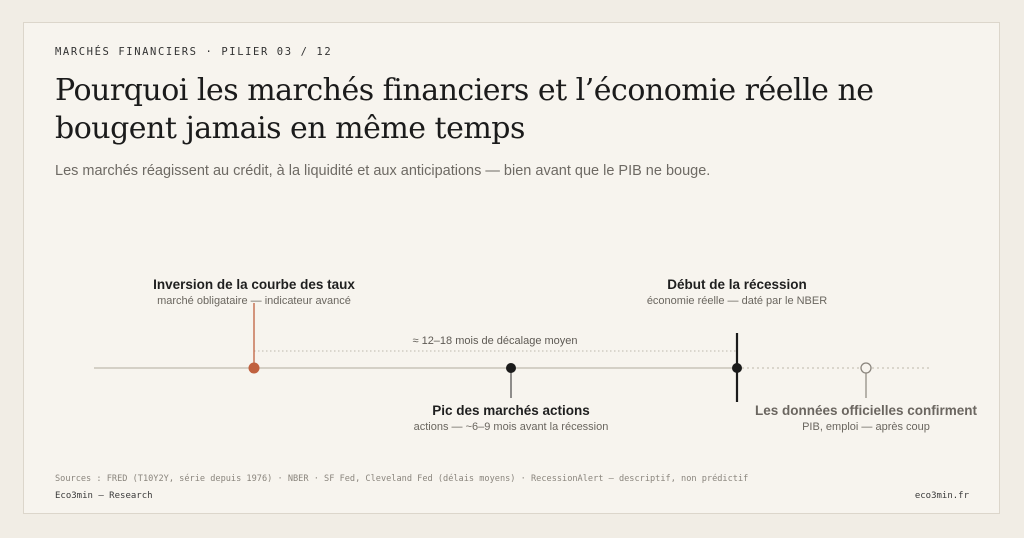 The image size is (1024, 538). Describe the element at coordinates (511, 427) in the screenshot. I see `event-pic-actions-subtitle: actions — ~6–9 mois avant la récession` at that location.